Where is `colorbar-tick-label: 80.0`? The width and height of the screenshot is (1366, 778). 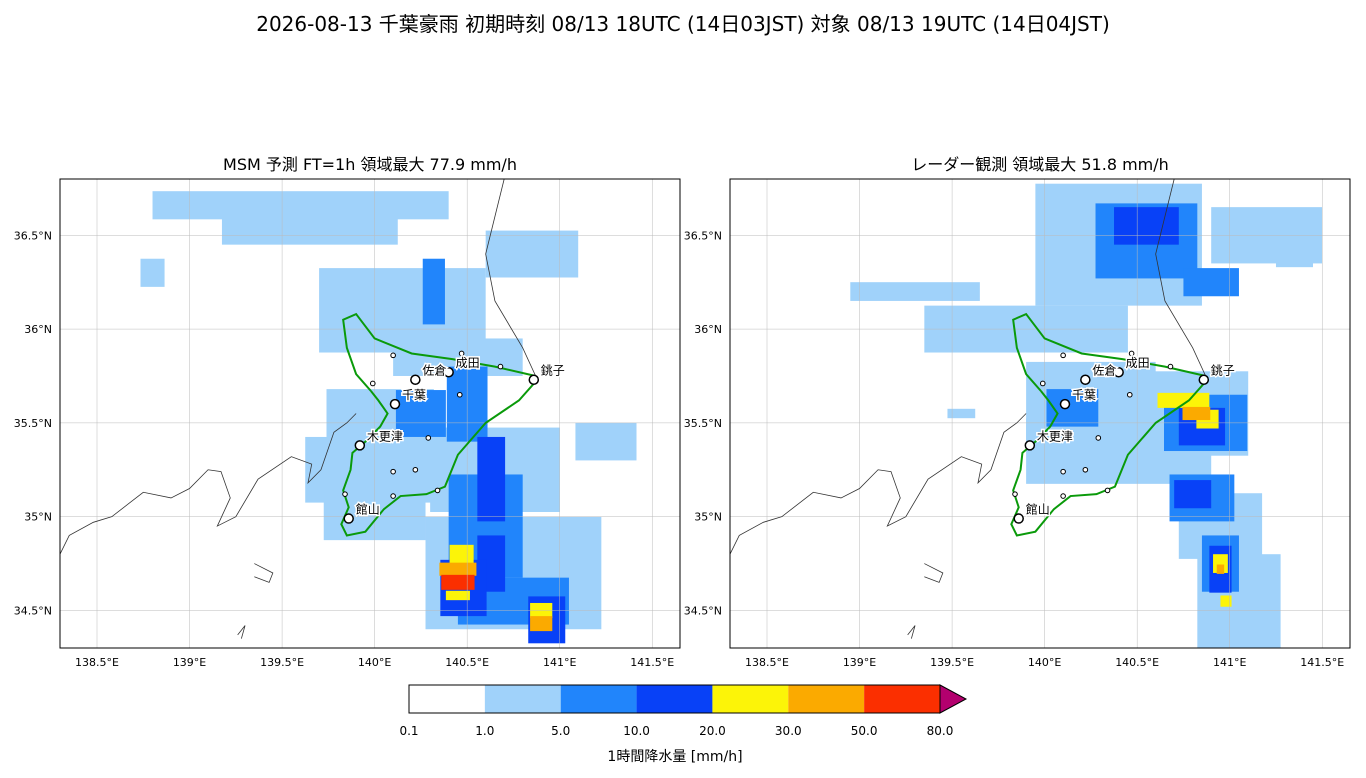
colorbar-tick-label: 80.0 is located at coordinates (940, 731).